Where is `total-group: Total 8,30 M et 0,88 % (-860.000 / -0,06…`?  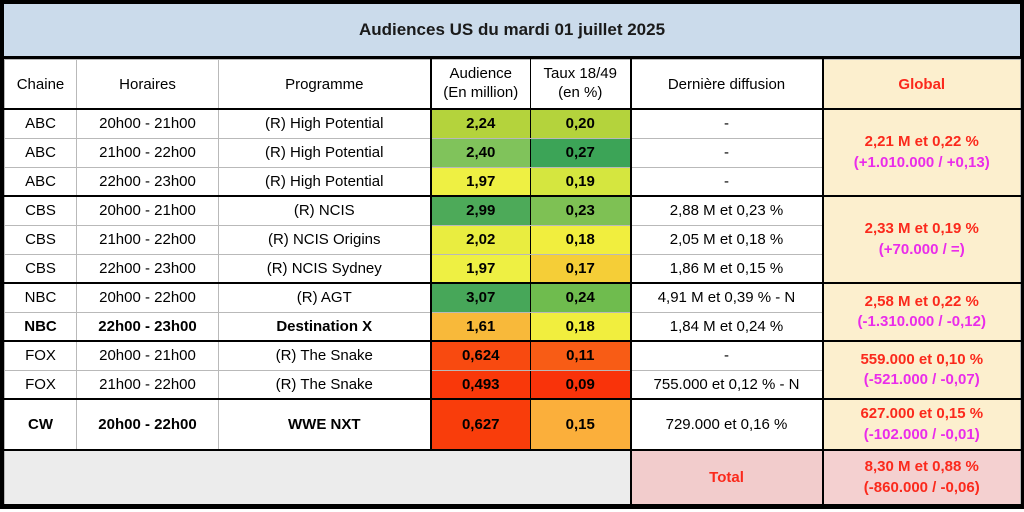
total-group: Total 8,30 M et 0,88 % (-860.000 / -0,06… is located at coordinates (512, 477).